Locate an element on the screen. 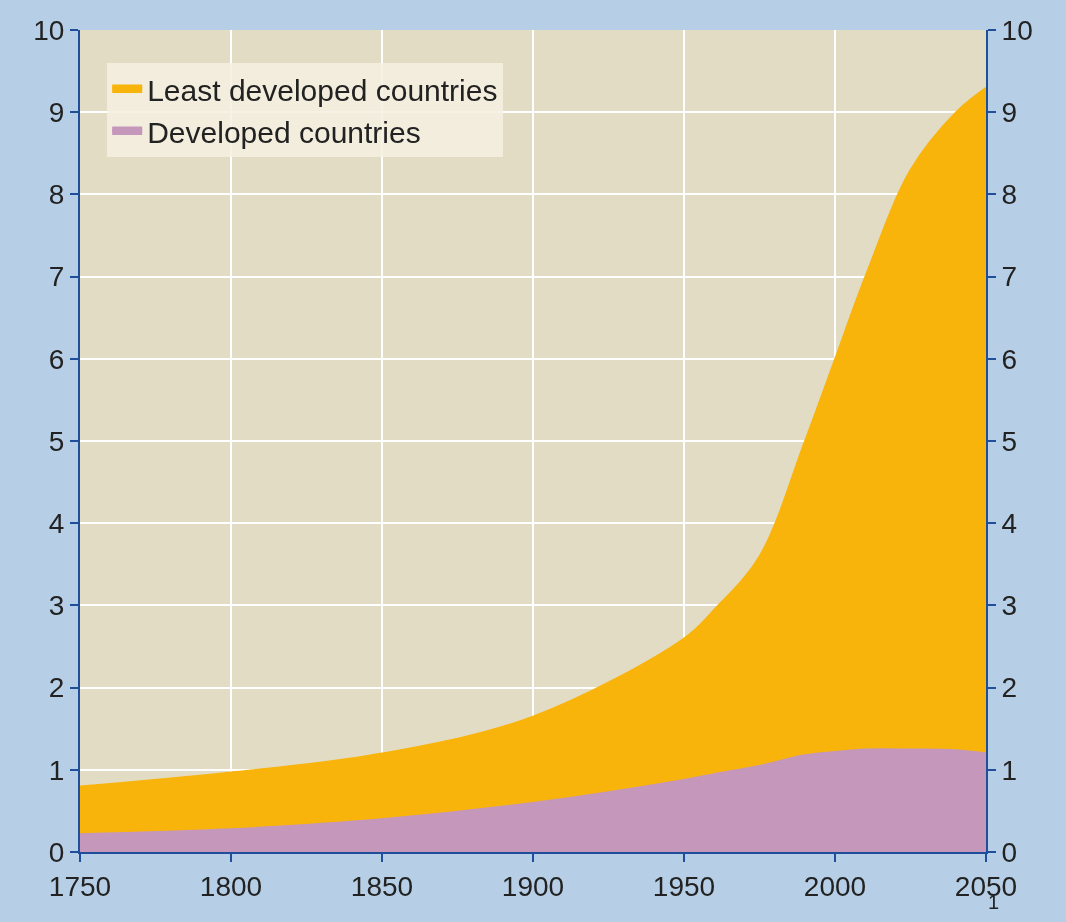  x-tick-label: 1900 is located at coordinates (533, 886).